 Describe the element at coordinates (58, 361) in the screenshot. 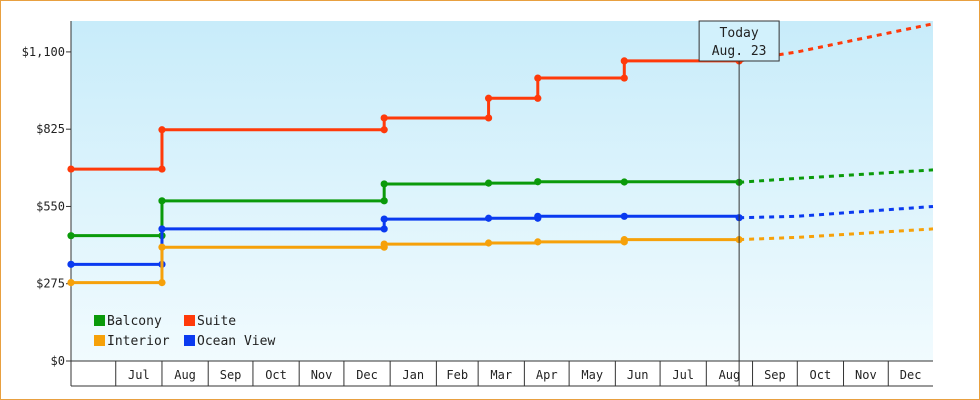

I see `y-tick-label: $0` at that location.